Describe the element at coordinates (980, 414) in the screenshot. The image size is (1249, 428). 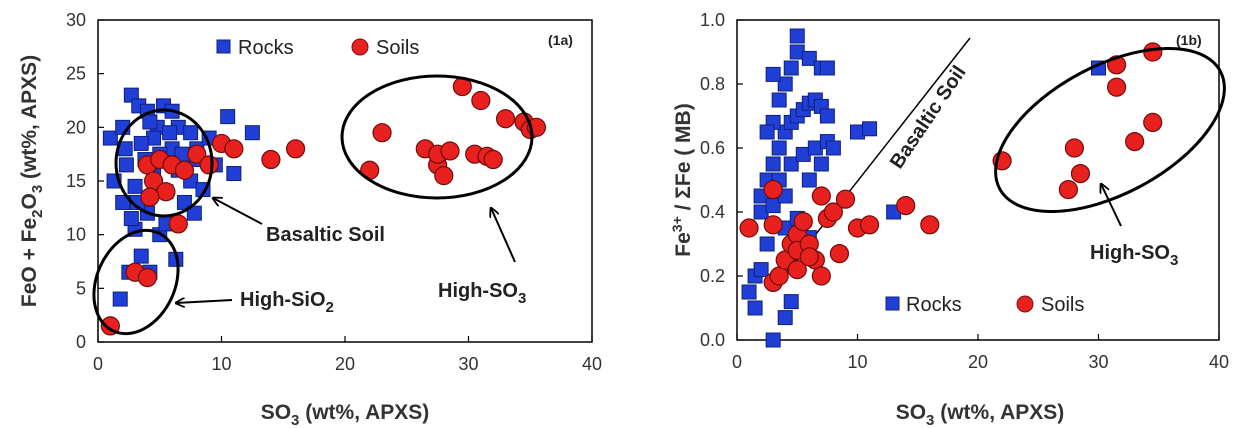
I see `x-axis-label-1b: SO3 (wt%, APXS)` at that location.